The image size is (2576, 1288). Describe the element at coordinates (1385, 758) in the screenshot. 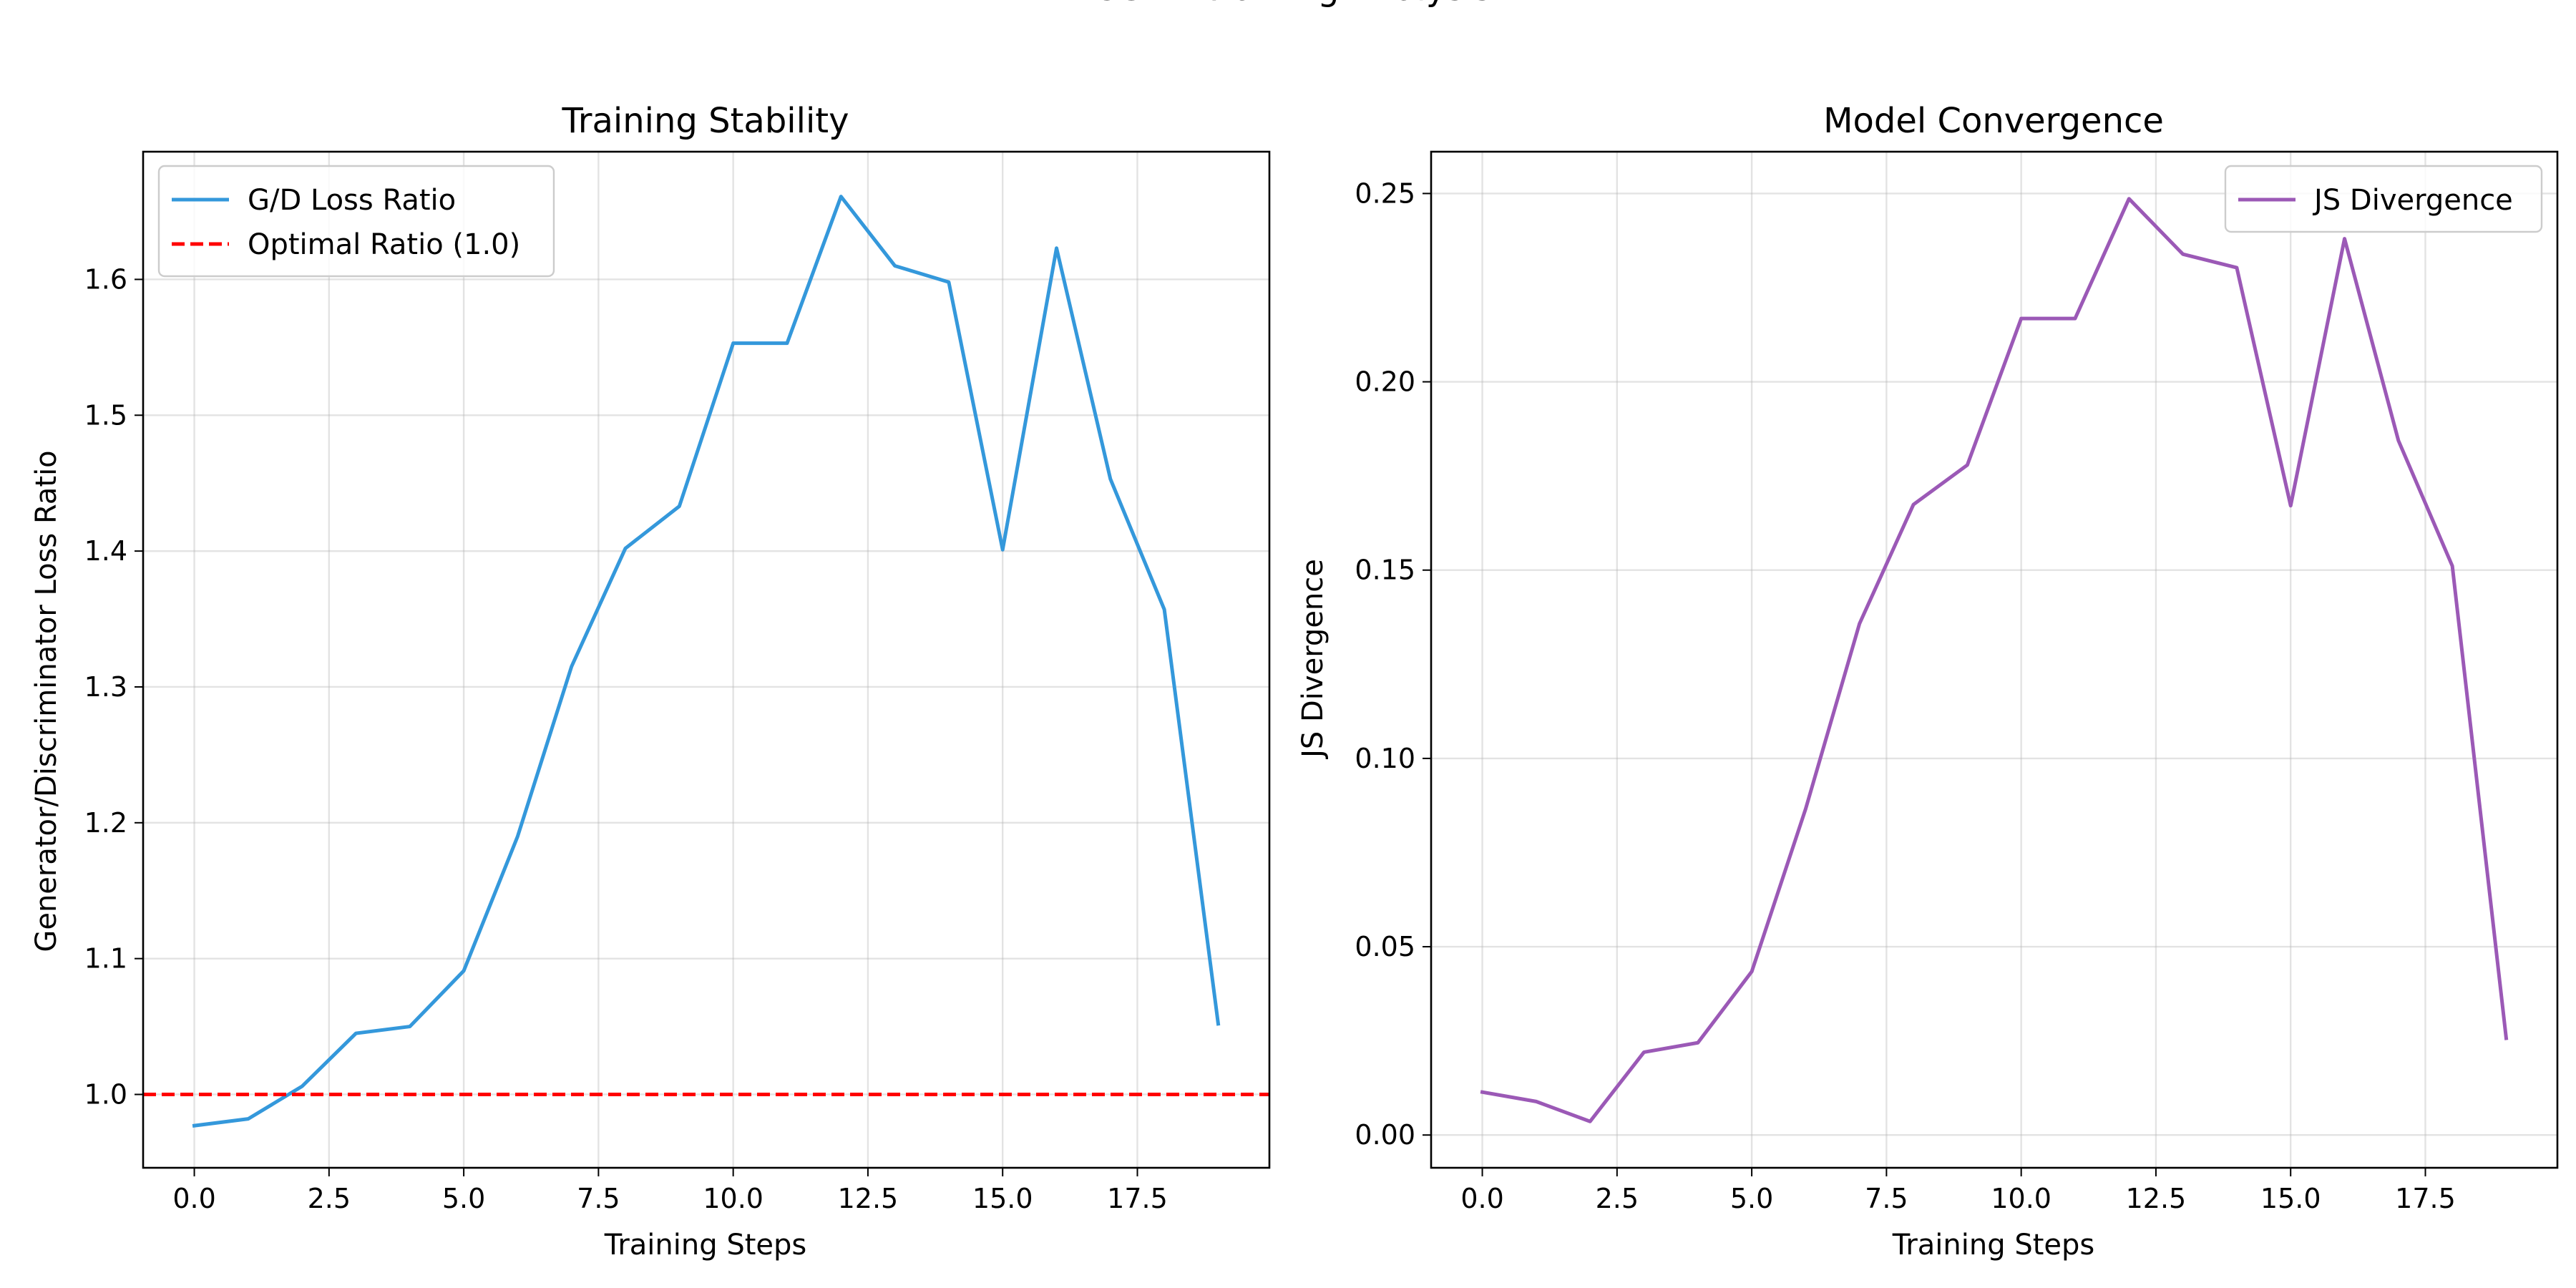

I see `y-tick-label: 0.10` at that location.